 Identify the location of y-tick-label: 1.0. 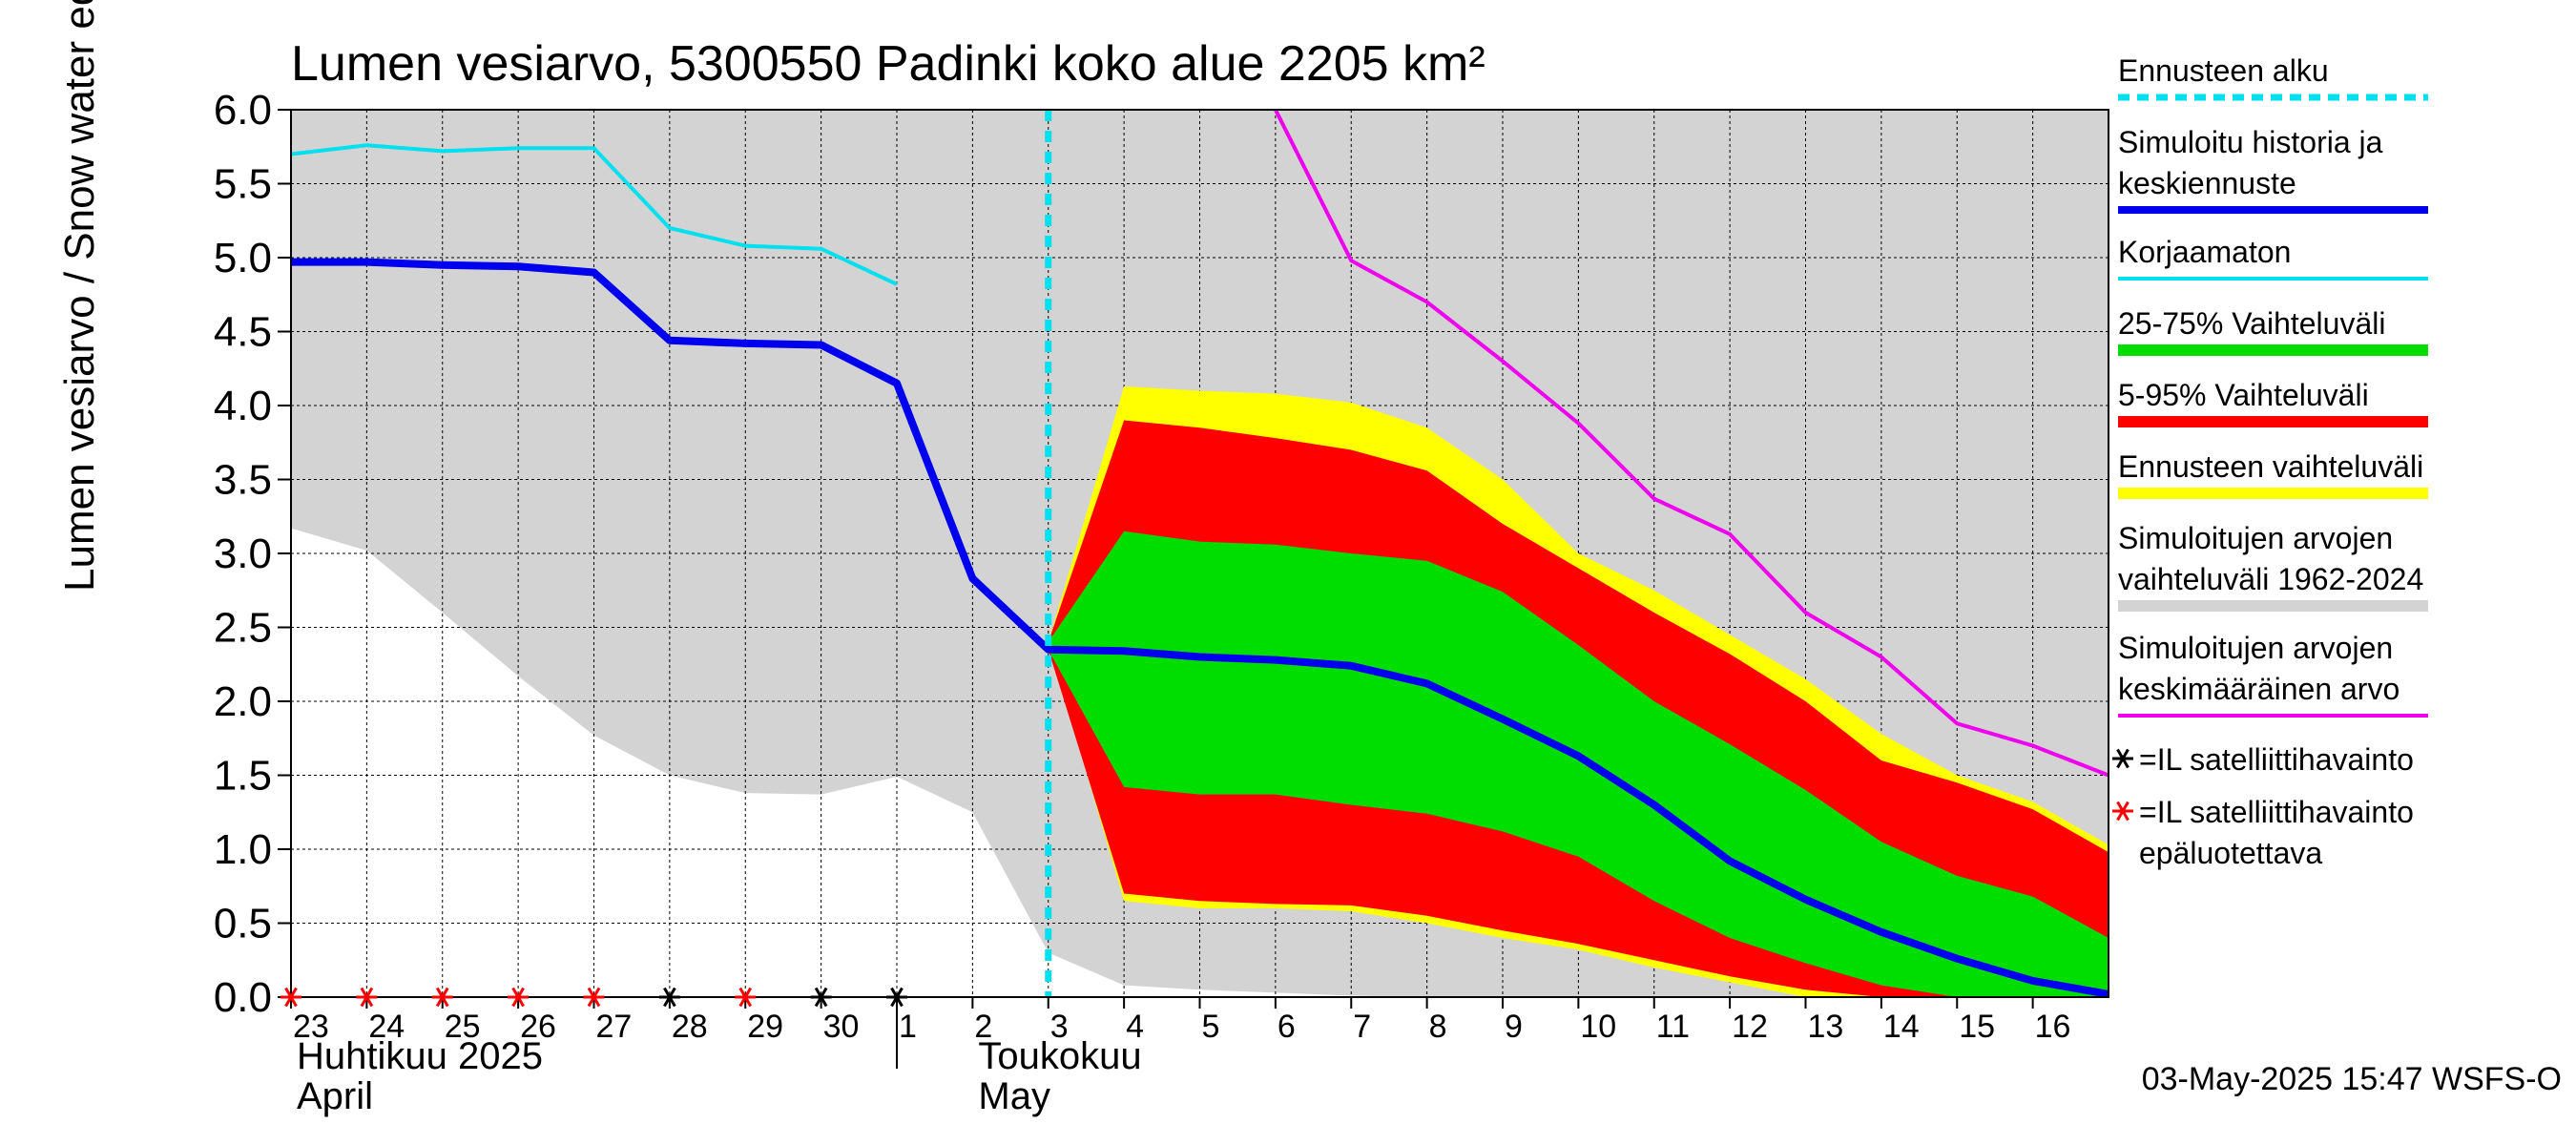
(243, 849).